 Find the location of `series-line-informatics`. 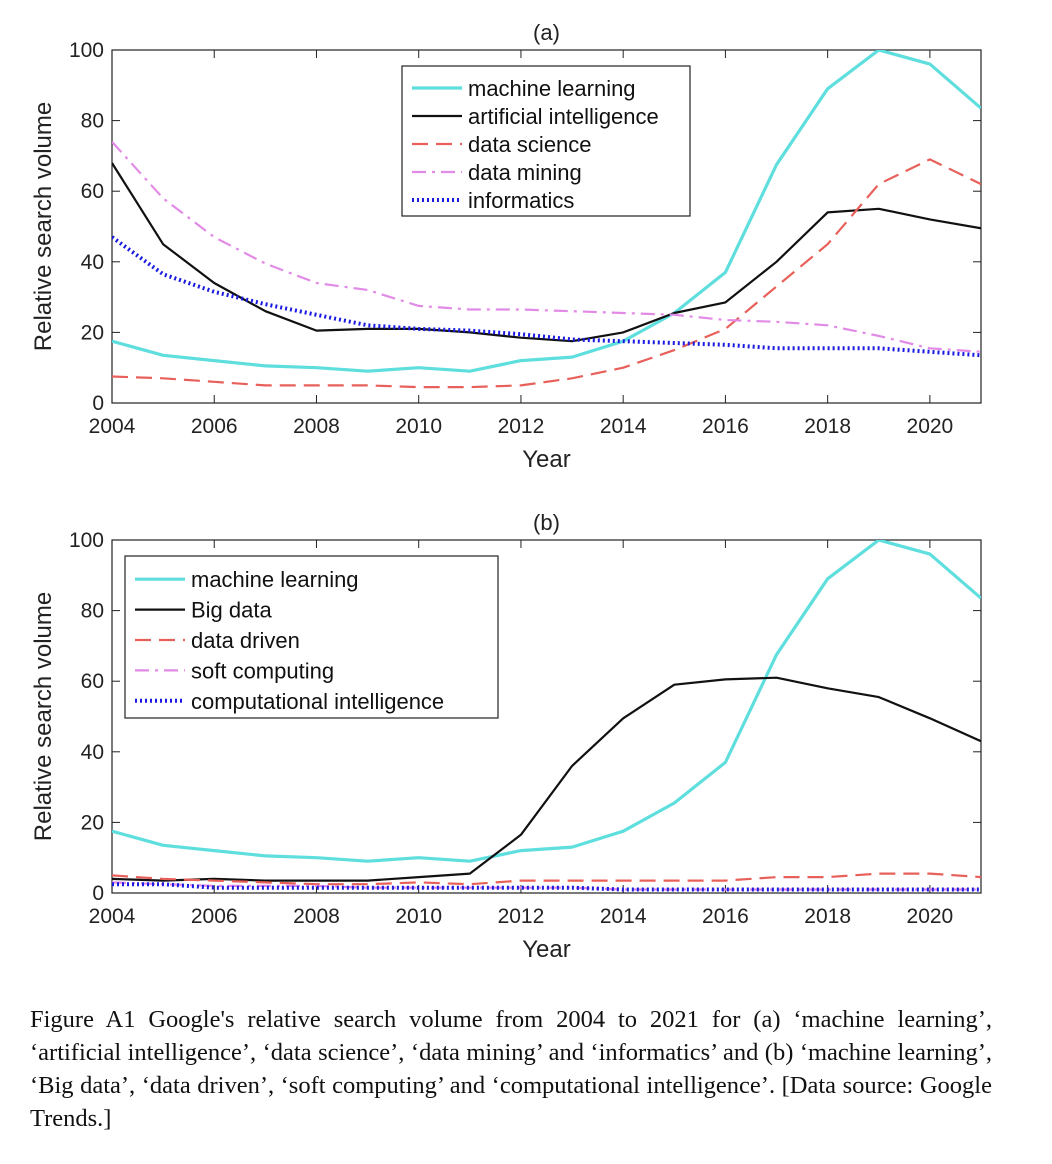

series-line-informatics is located at coordinates (546, 296).